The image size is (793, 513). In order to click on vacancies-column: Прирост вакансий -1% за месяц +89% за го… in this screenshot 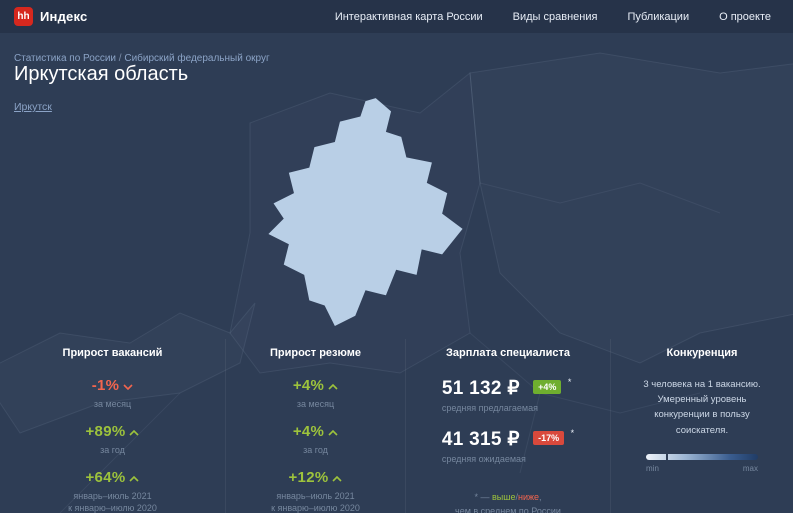, I will do `click(112, 426)`.